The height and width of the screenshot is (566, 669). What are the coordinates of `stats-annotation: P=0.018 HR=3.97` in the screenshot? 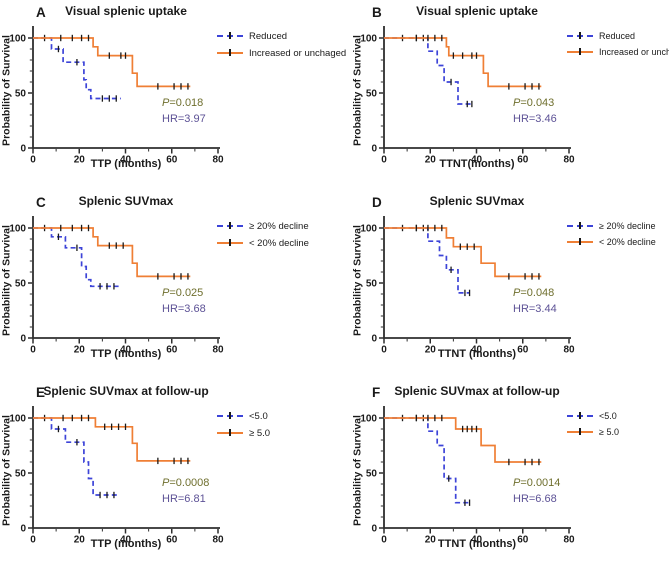 It's located at (184, 112).